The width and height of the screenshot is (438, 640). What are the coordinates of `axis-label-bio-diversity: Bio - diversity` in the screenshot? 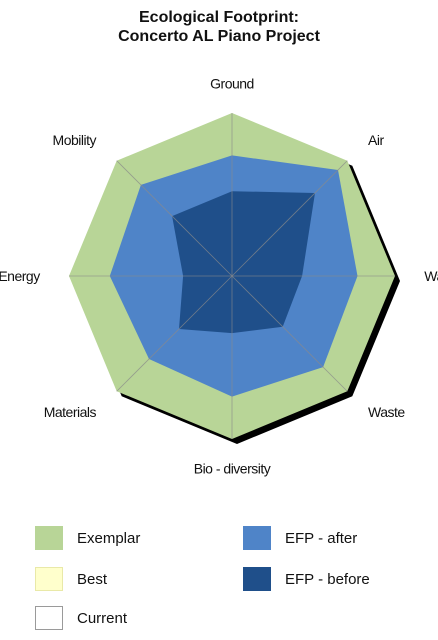 It's located at (232, 468).